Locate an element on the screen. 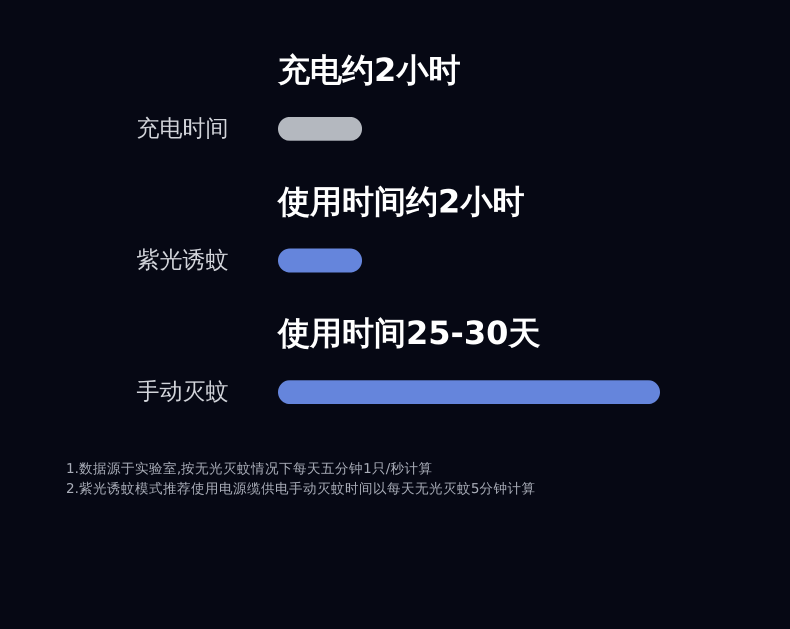 The height and width of the screenshot is (629, 790). annotation: 使用时间约2小时 is located at coordinates (400, 201).